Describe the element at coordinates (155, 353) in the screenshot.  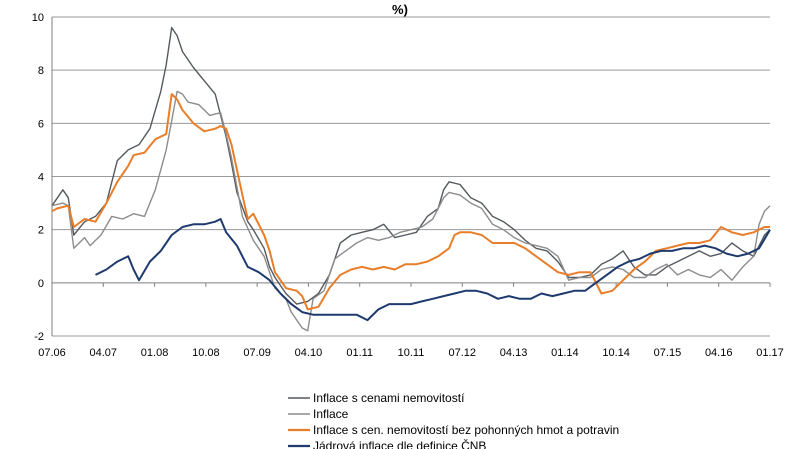
I see `x-tick-label: 01.08` at that location.